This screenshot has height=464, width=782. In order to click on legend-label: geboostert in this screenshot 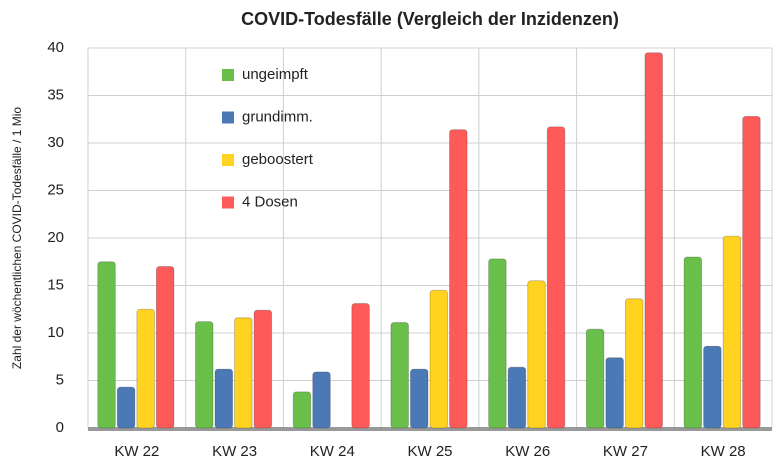, I will do `click(278, 159)`.